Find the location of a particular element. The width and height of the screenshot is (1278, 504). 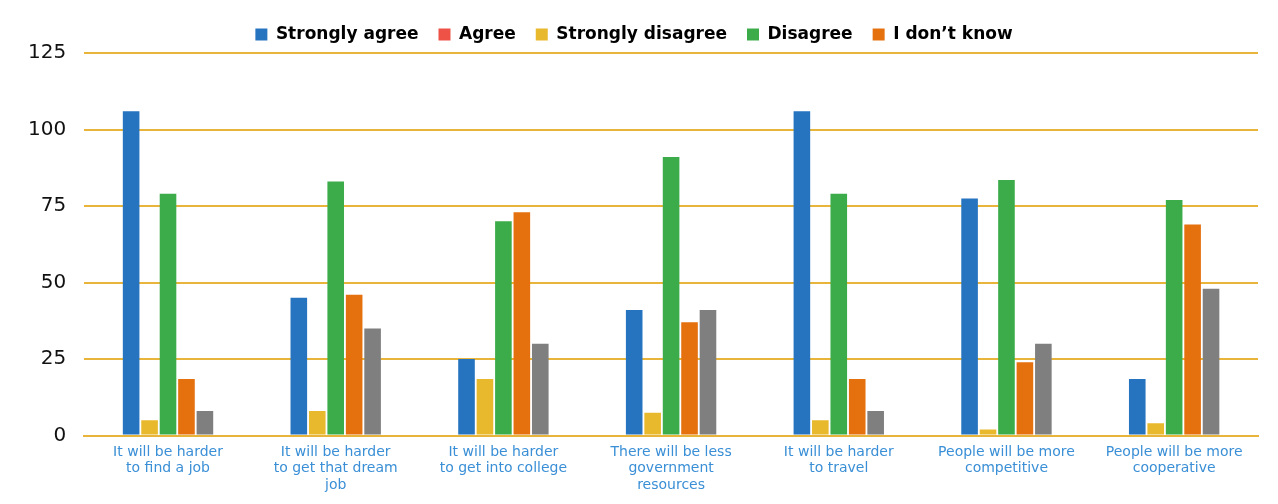

x-tick-label: There will be less government resources is located at coordinates (670, 467).